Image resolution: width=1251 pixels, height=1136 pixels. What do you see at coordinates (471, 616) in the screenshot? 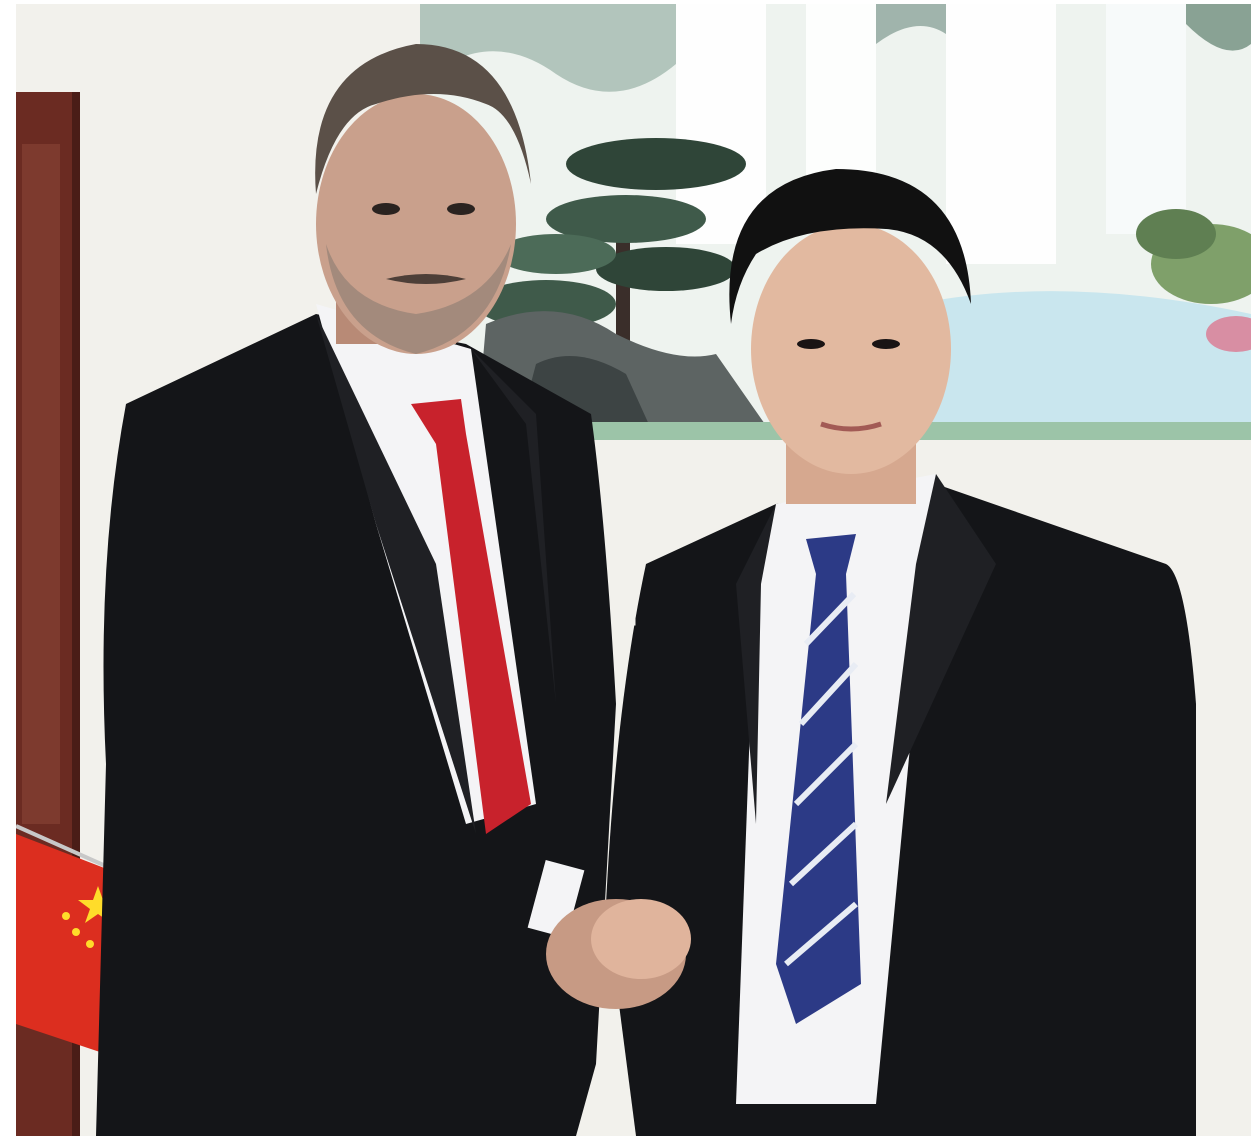
I see `red-tie` at bounding box center [471, 616].